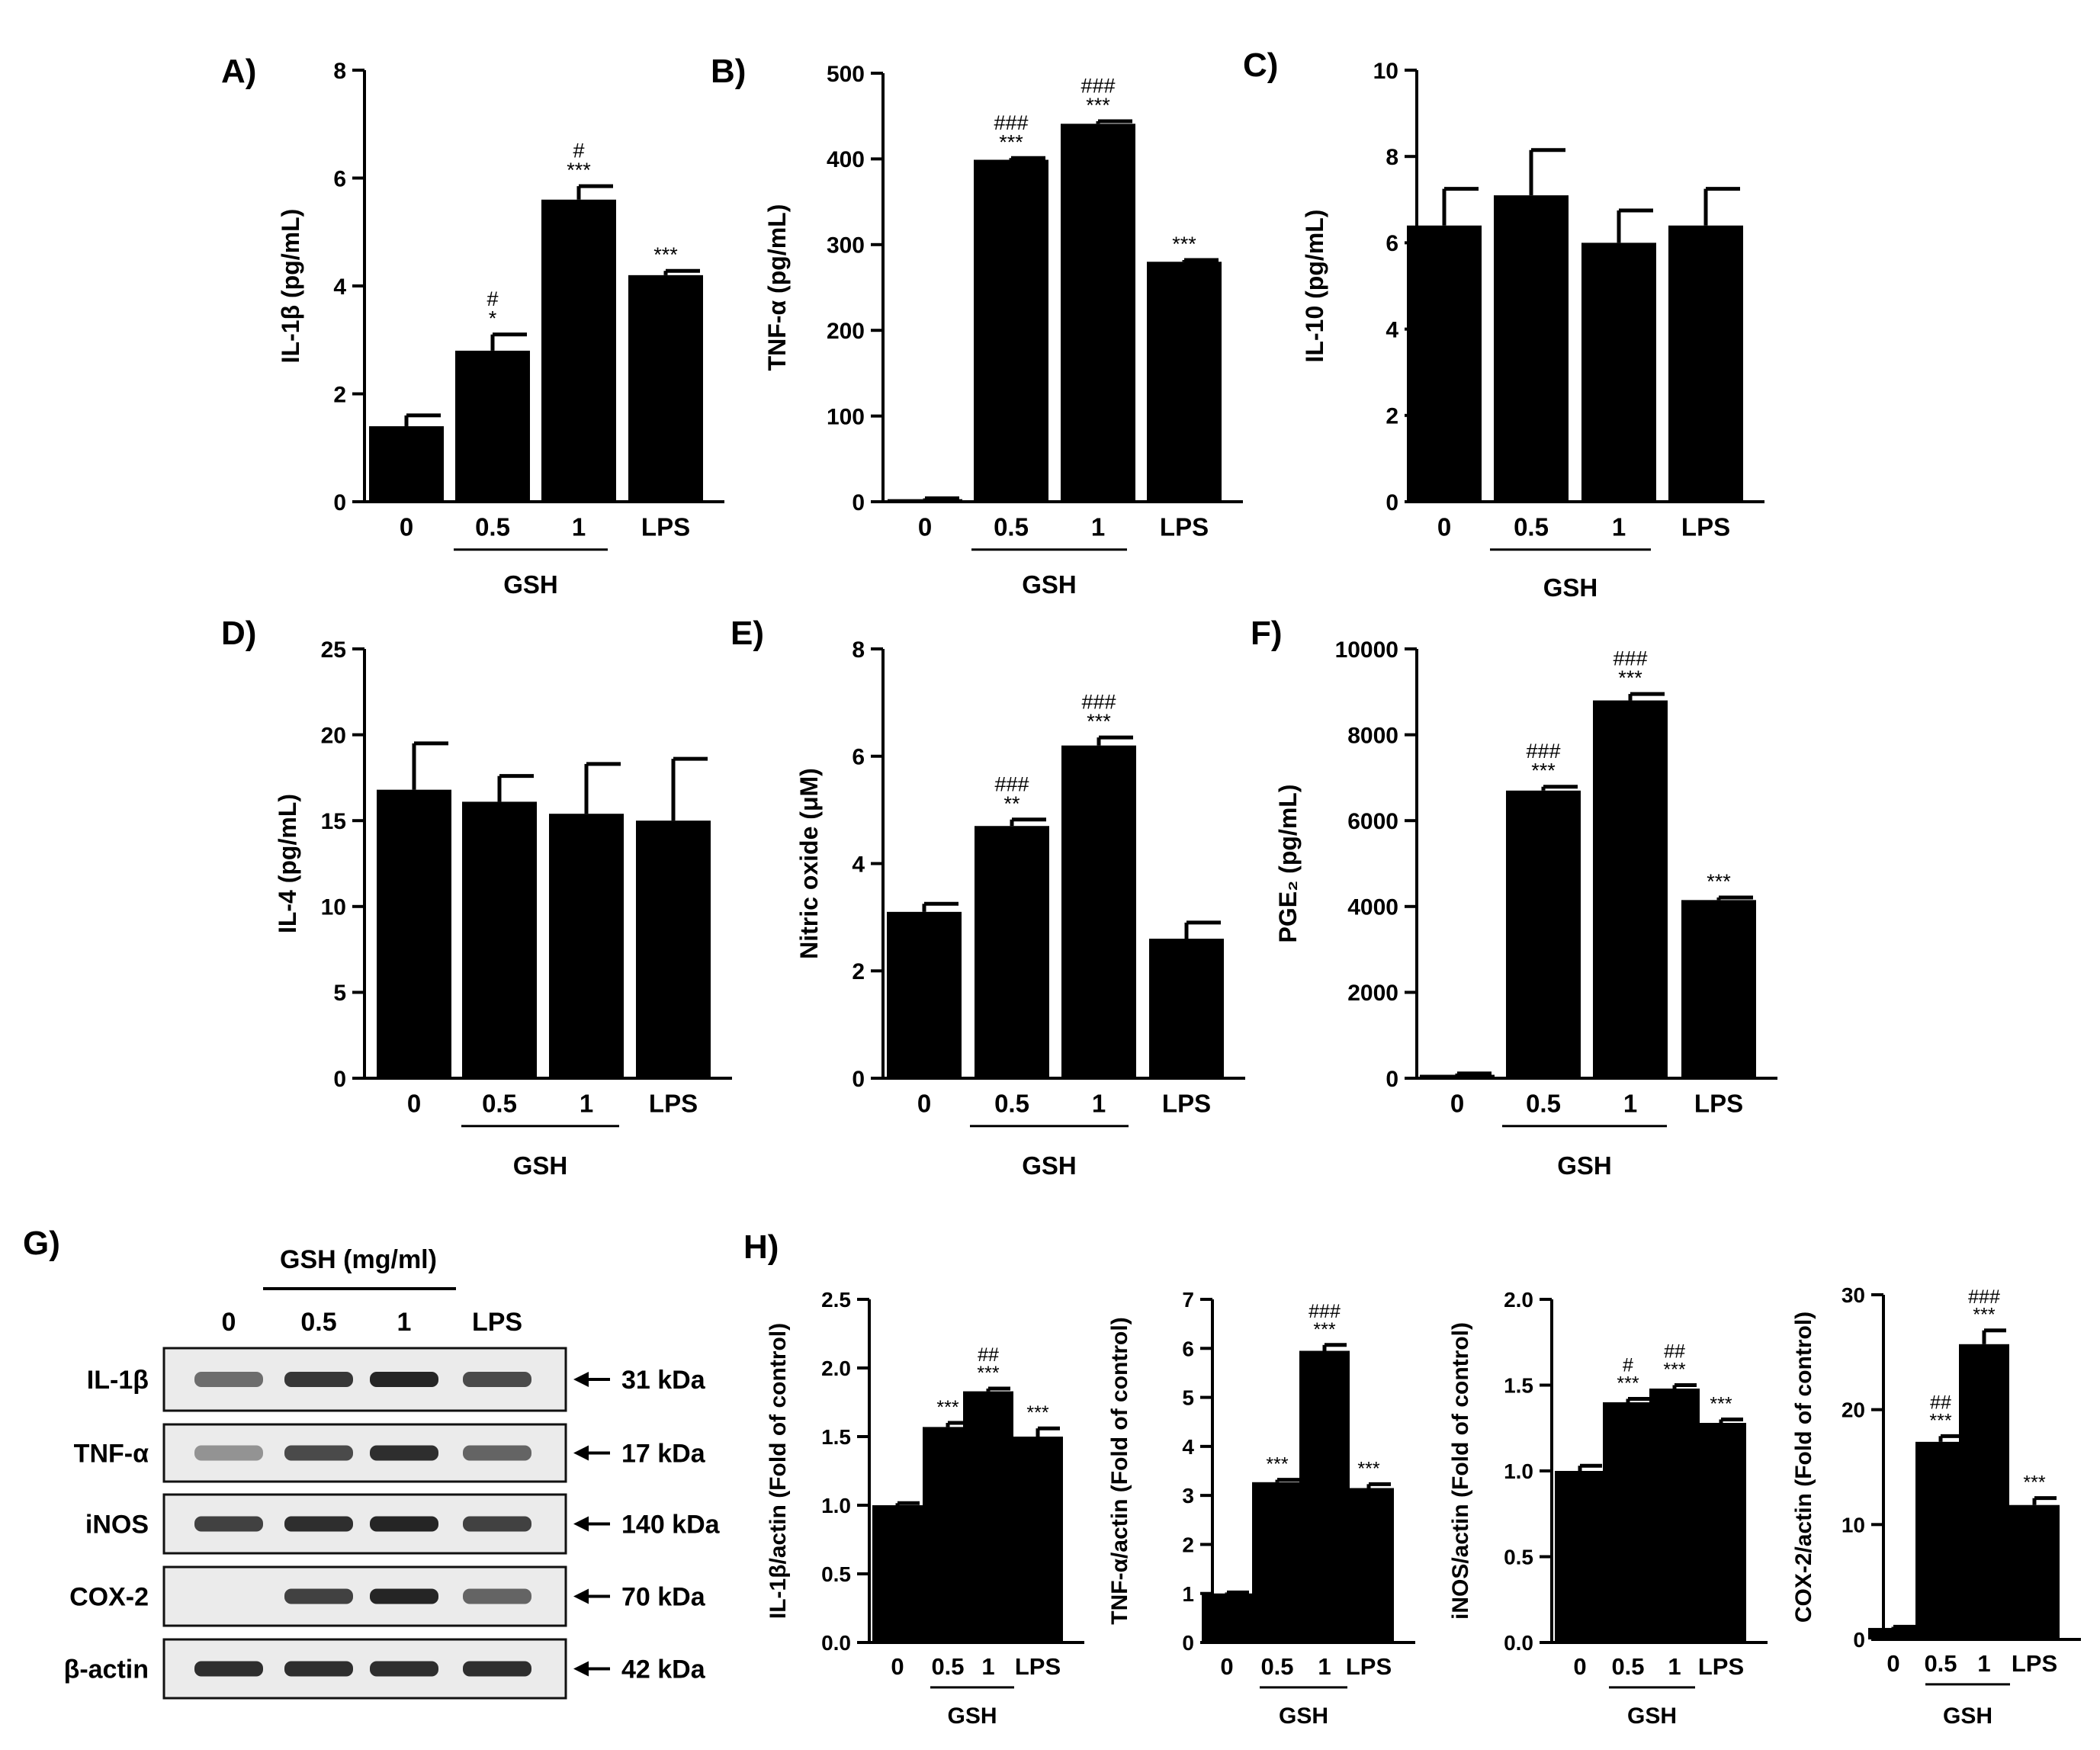 The height and width of the screenshot is (1750, 2100). Describe the element at coordinates (777, 287) in the screenshot. I see `y-axis-label: TNF-α (pg/mL)` at that location.